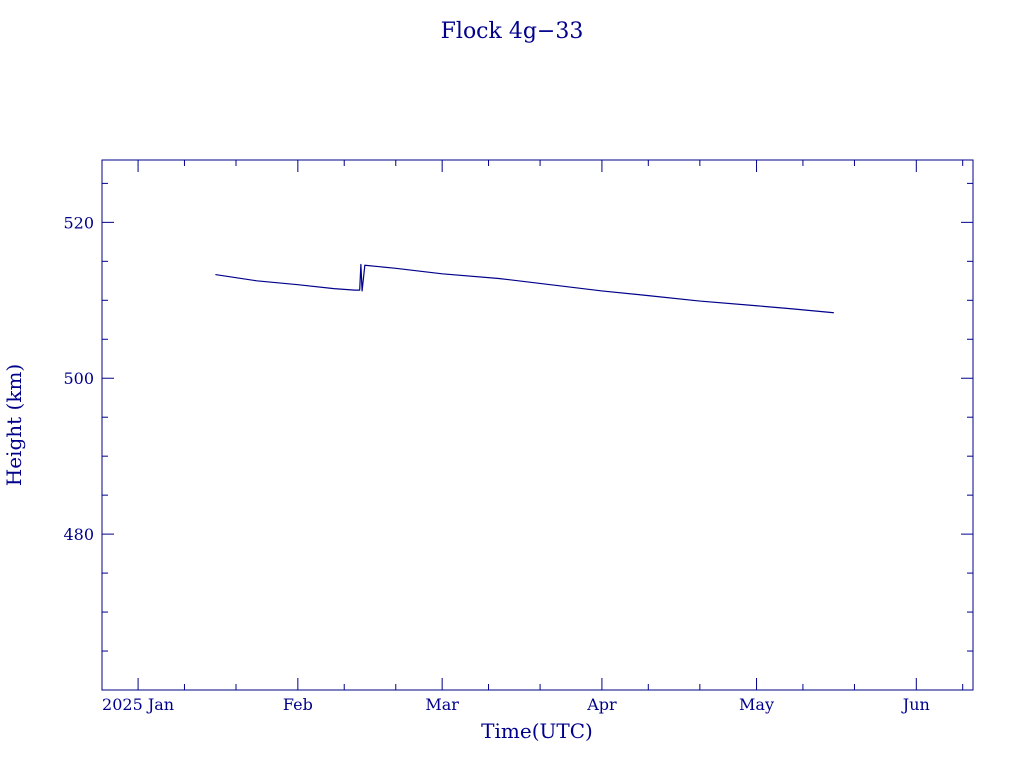 The image size is (1024, 768). Describe the element at coordinates (512, 31) in the screenshot. I see `chart-title: Flock 4g−33` at that location.